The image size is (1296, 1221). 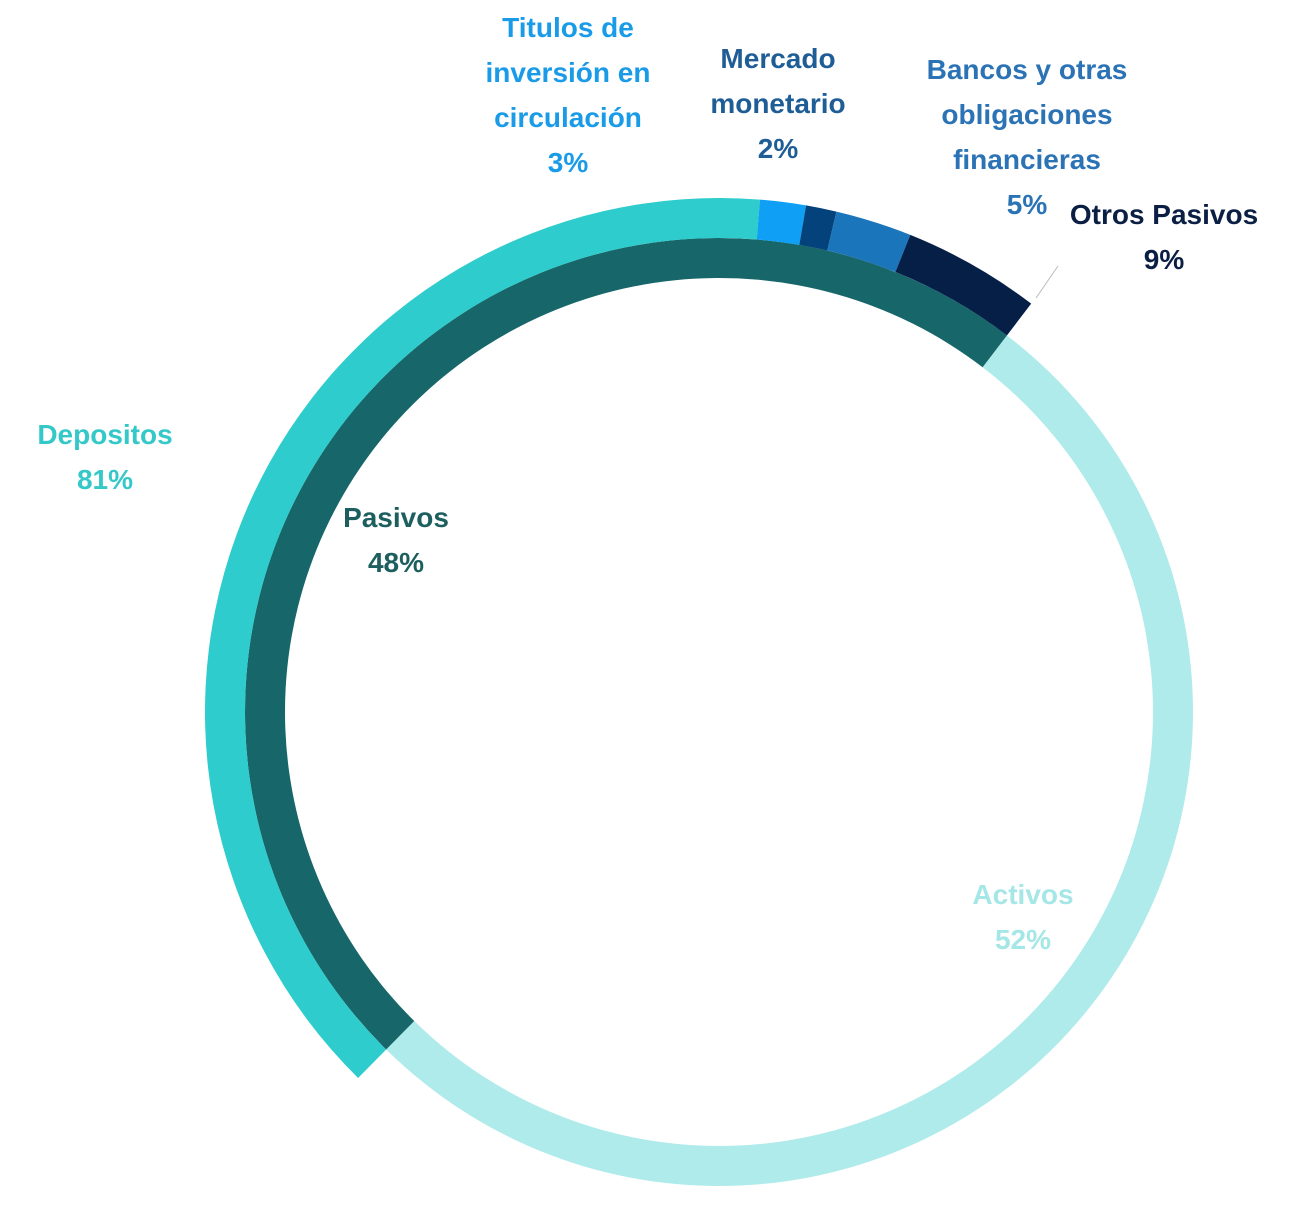 I want to click on slice-name: Depositos, so click(x=105, y=434).